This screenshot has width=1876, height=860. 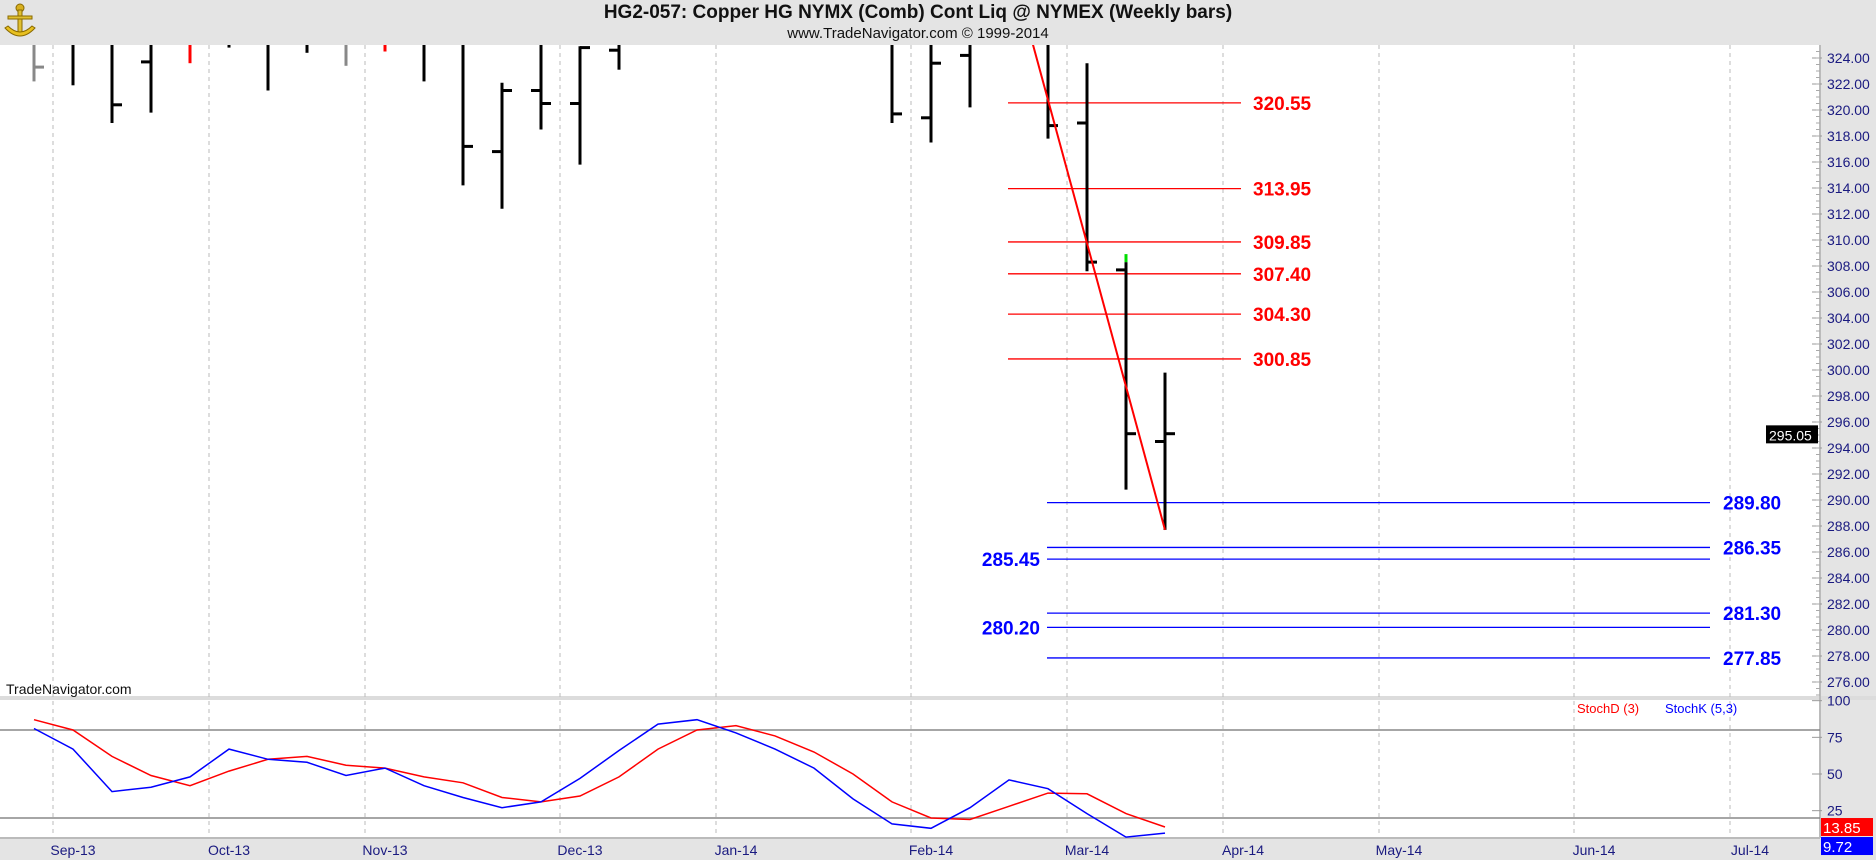 What do you see at coordinates (1752, 504) in the screenshot?
I see `fib-level-label-blue: 289.80` at bounding box center [1752, 504].